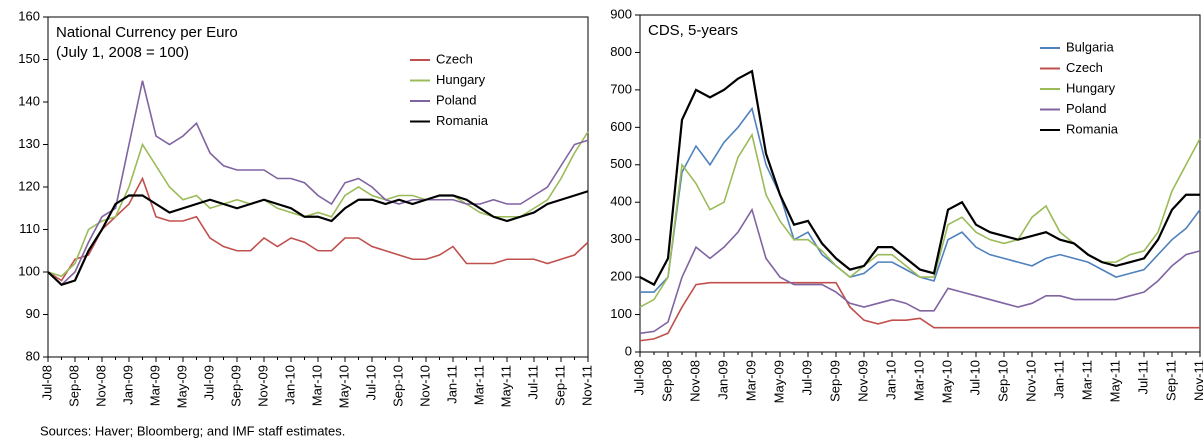 Image resolution: width=1203 pixels, height=440 pixels. Describe the element at coordinates (33, 313) in the screenshot. I see `y-tick-label: 90` at that location.